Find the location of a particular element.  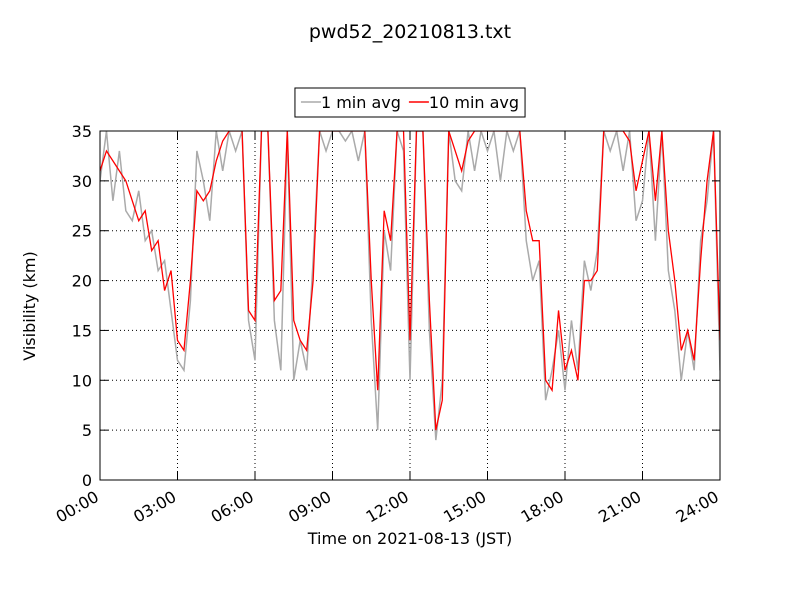

legend: 1 min avg 10 min avg is located at coordinates (410, 102).